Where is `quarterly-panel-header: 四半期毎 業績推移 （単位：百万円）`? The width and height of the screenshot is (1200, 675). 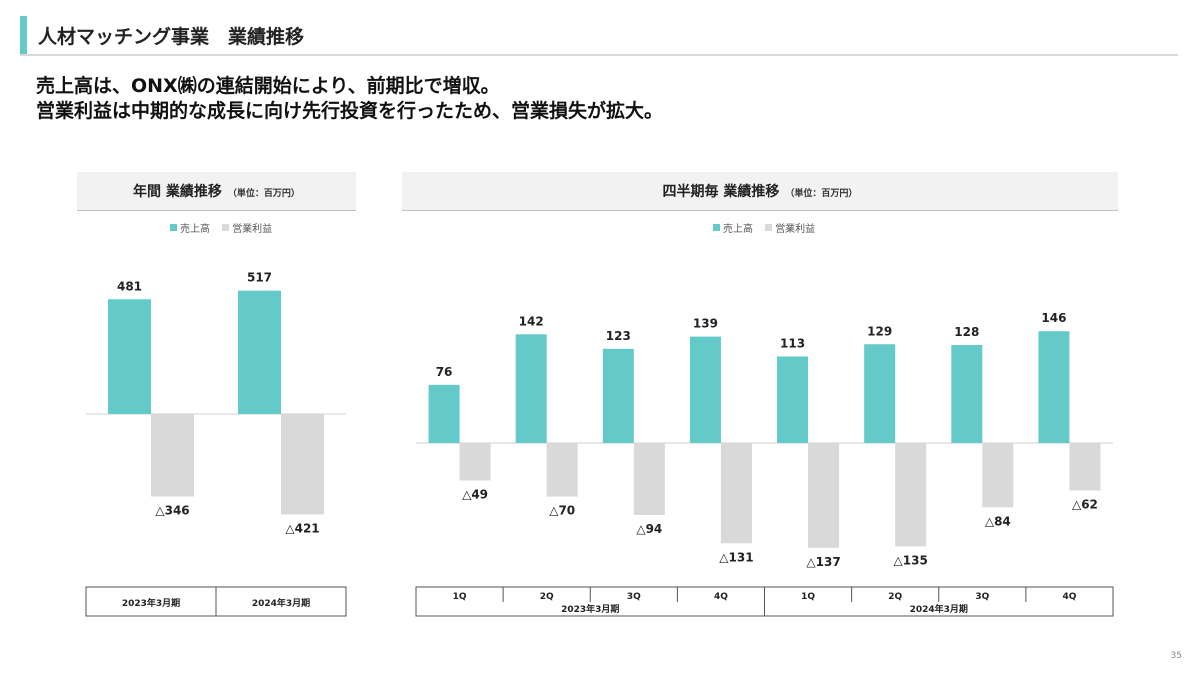
quarterly-panel-header: 四半期毎 業績推移 （単位：百万円） is located at coordinates (760, 191).